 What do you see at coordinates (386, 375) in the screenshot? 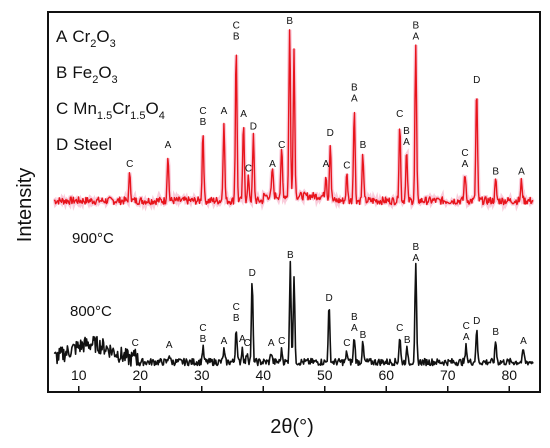
I see `x-tick-label: 60` at bounding box center [386, 375].